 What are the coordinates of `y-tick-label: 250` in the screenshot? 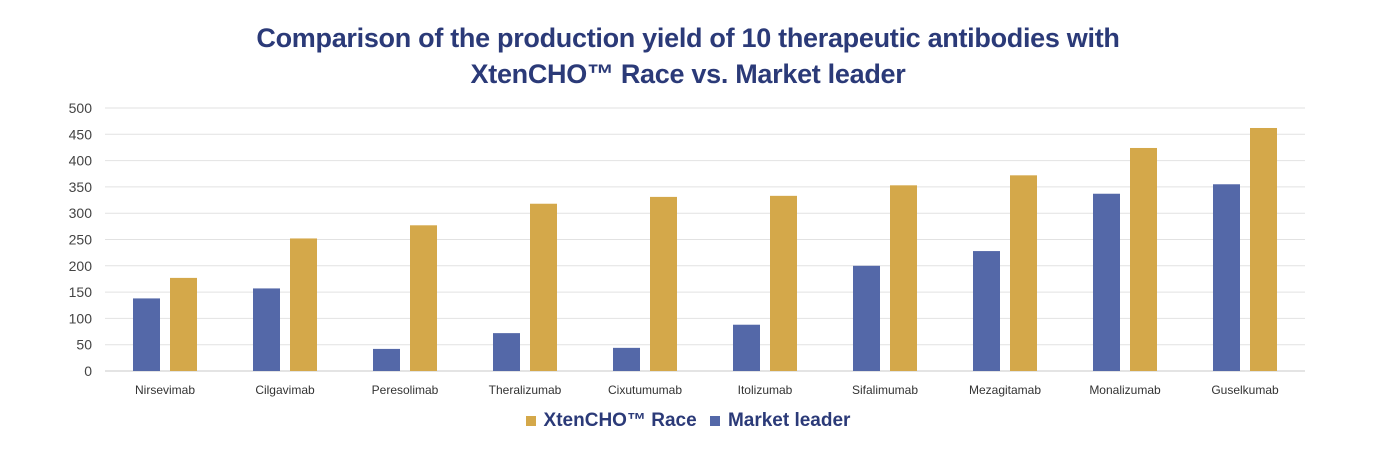 It's located at (81, 240).